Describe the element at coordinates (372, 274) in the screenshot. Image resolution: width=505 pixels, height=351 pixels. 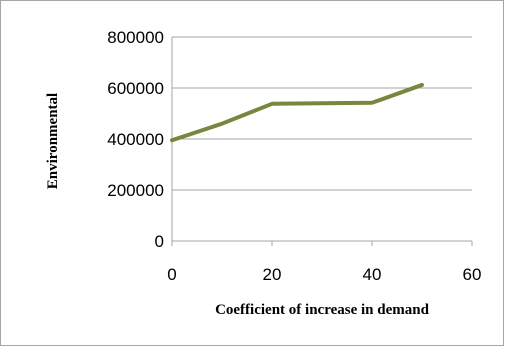
I see `x-tick-label: 40` at that location.